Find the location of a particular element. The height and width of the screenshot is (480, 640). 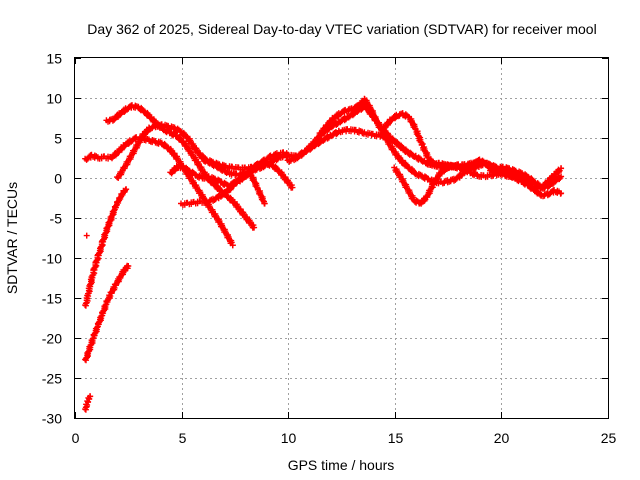

x-tick-label: 15 is located at coordinates (396, 438).